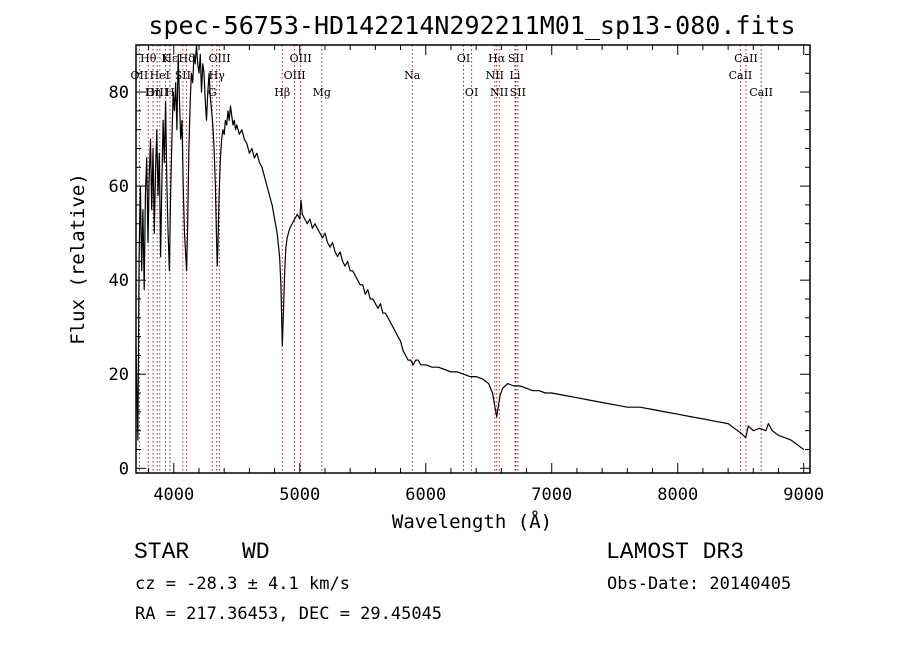 Image resolution: width=900 pixels, height=649 pixels. I want to click on line-label-20: NII, so click(495, 75).